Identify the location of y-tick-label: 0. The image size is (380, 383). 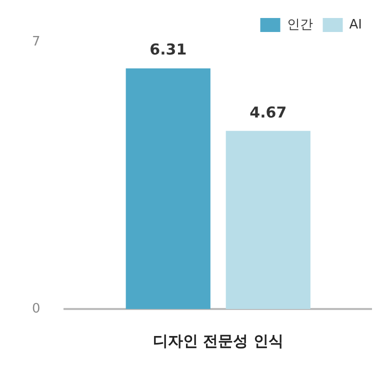
(36, 308).